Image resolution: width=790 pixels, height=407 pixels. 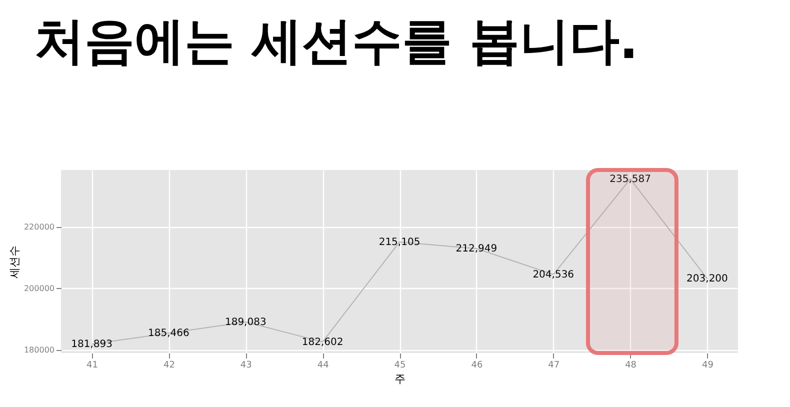 What do you see at coordinates (707, 279) in the screenshot?
I see `text: 203,200` at bounding box center [707, 279].